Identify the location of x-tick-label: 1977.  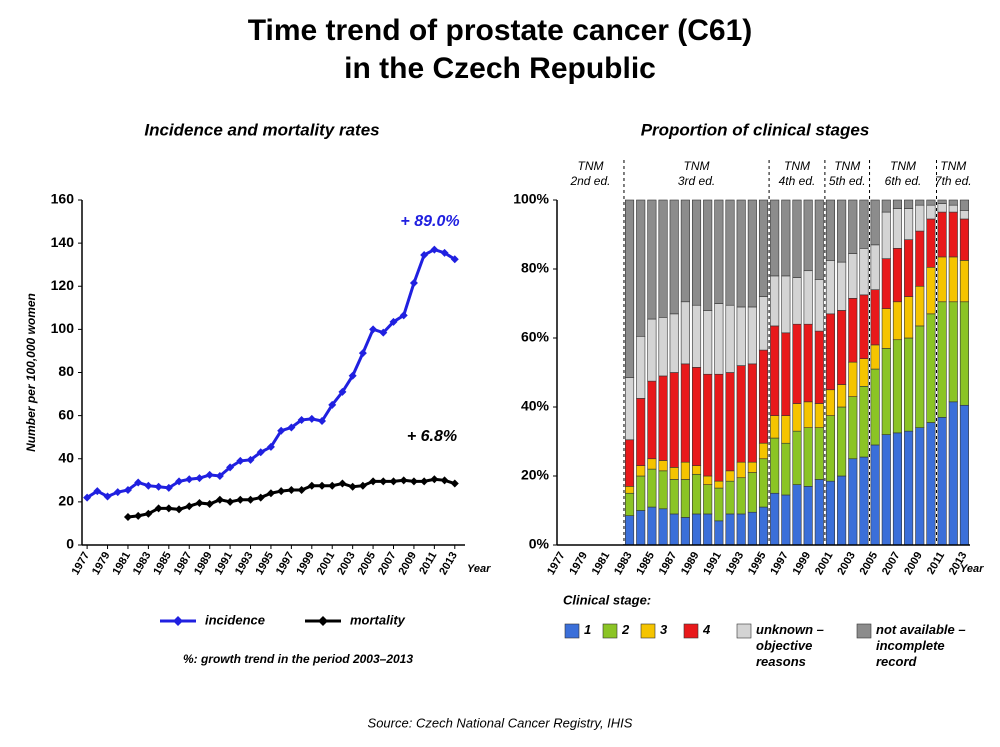
(556, 563).